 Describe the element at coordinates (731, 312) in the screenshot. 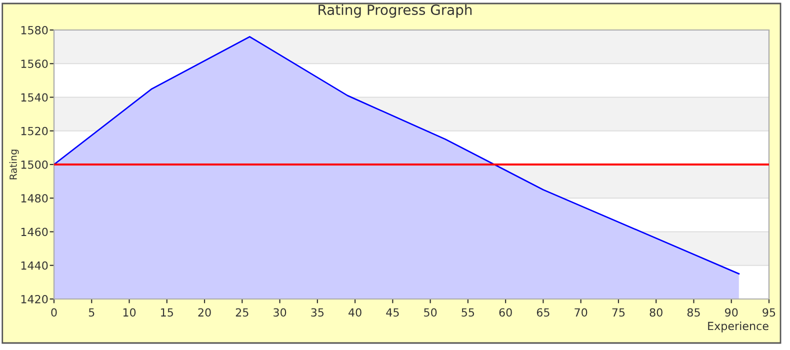

I see `x-tick-label: 90` at that location.